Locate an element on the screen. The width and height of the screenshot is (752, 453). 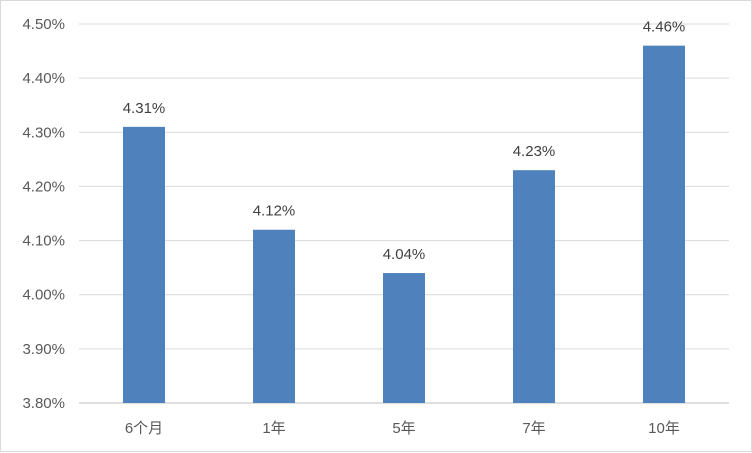
y-tick-label: 4.40% is located at coordinates (43, 78).